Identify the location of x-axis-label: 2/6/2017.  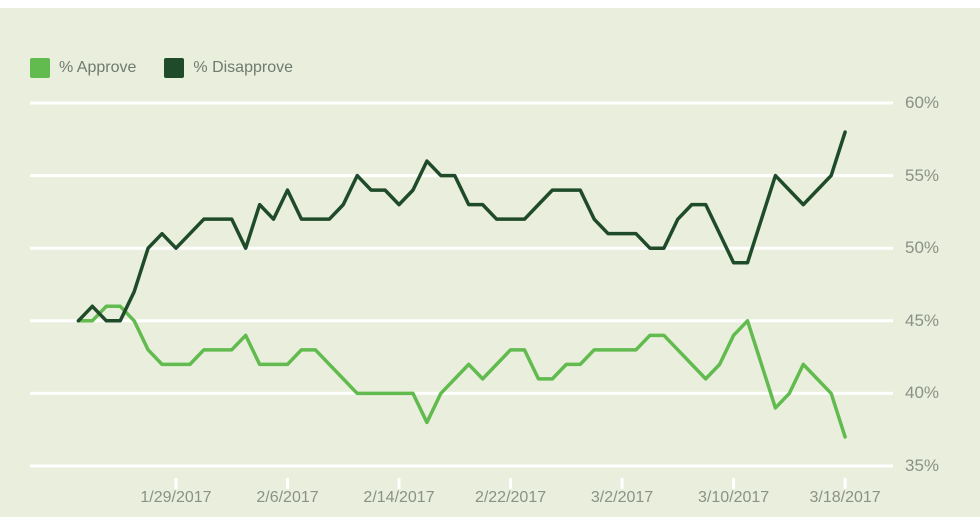
(287, 497).